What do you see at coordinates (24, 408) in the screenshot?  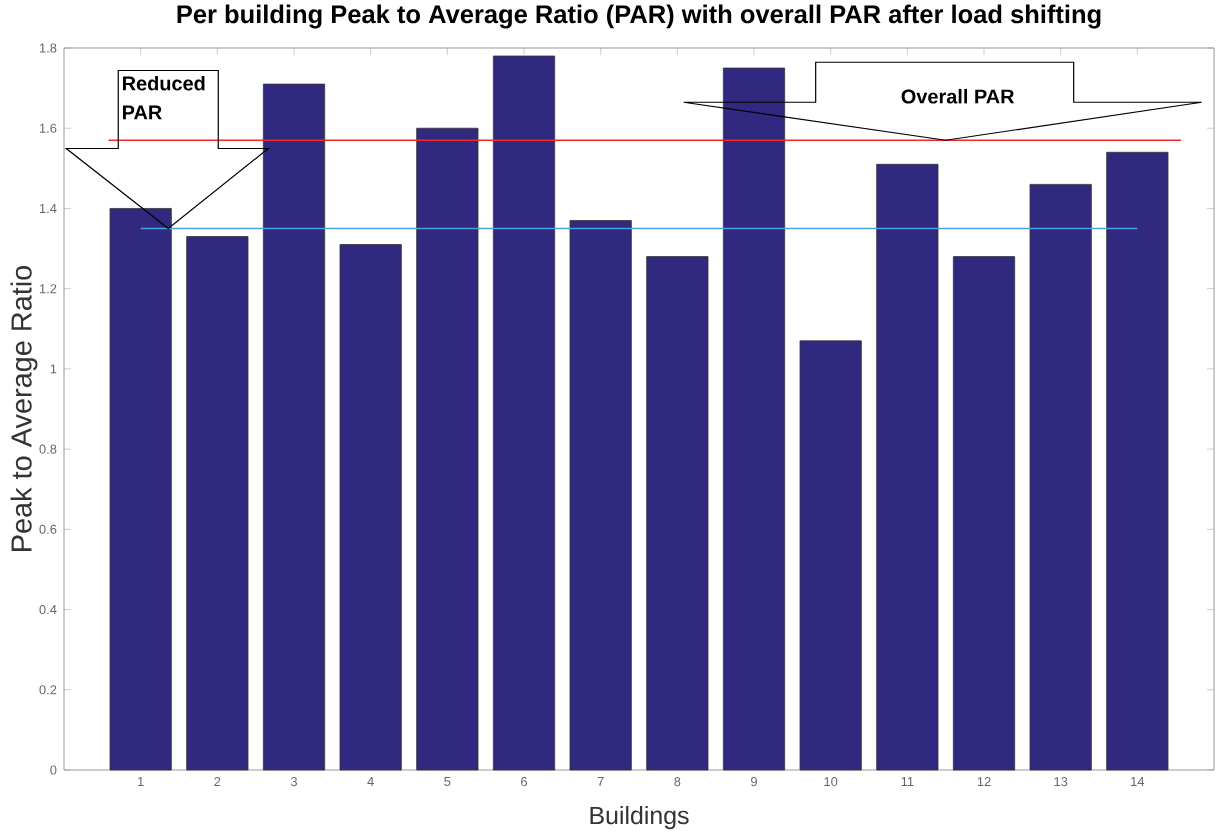 I see `y-axis-title: Peak to Average Ratio` at bounding box center [24, 408].